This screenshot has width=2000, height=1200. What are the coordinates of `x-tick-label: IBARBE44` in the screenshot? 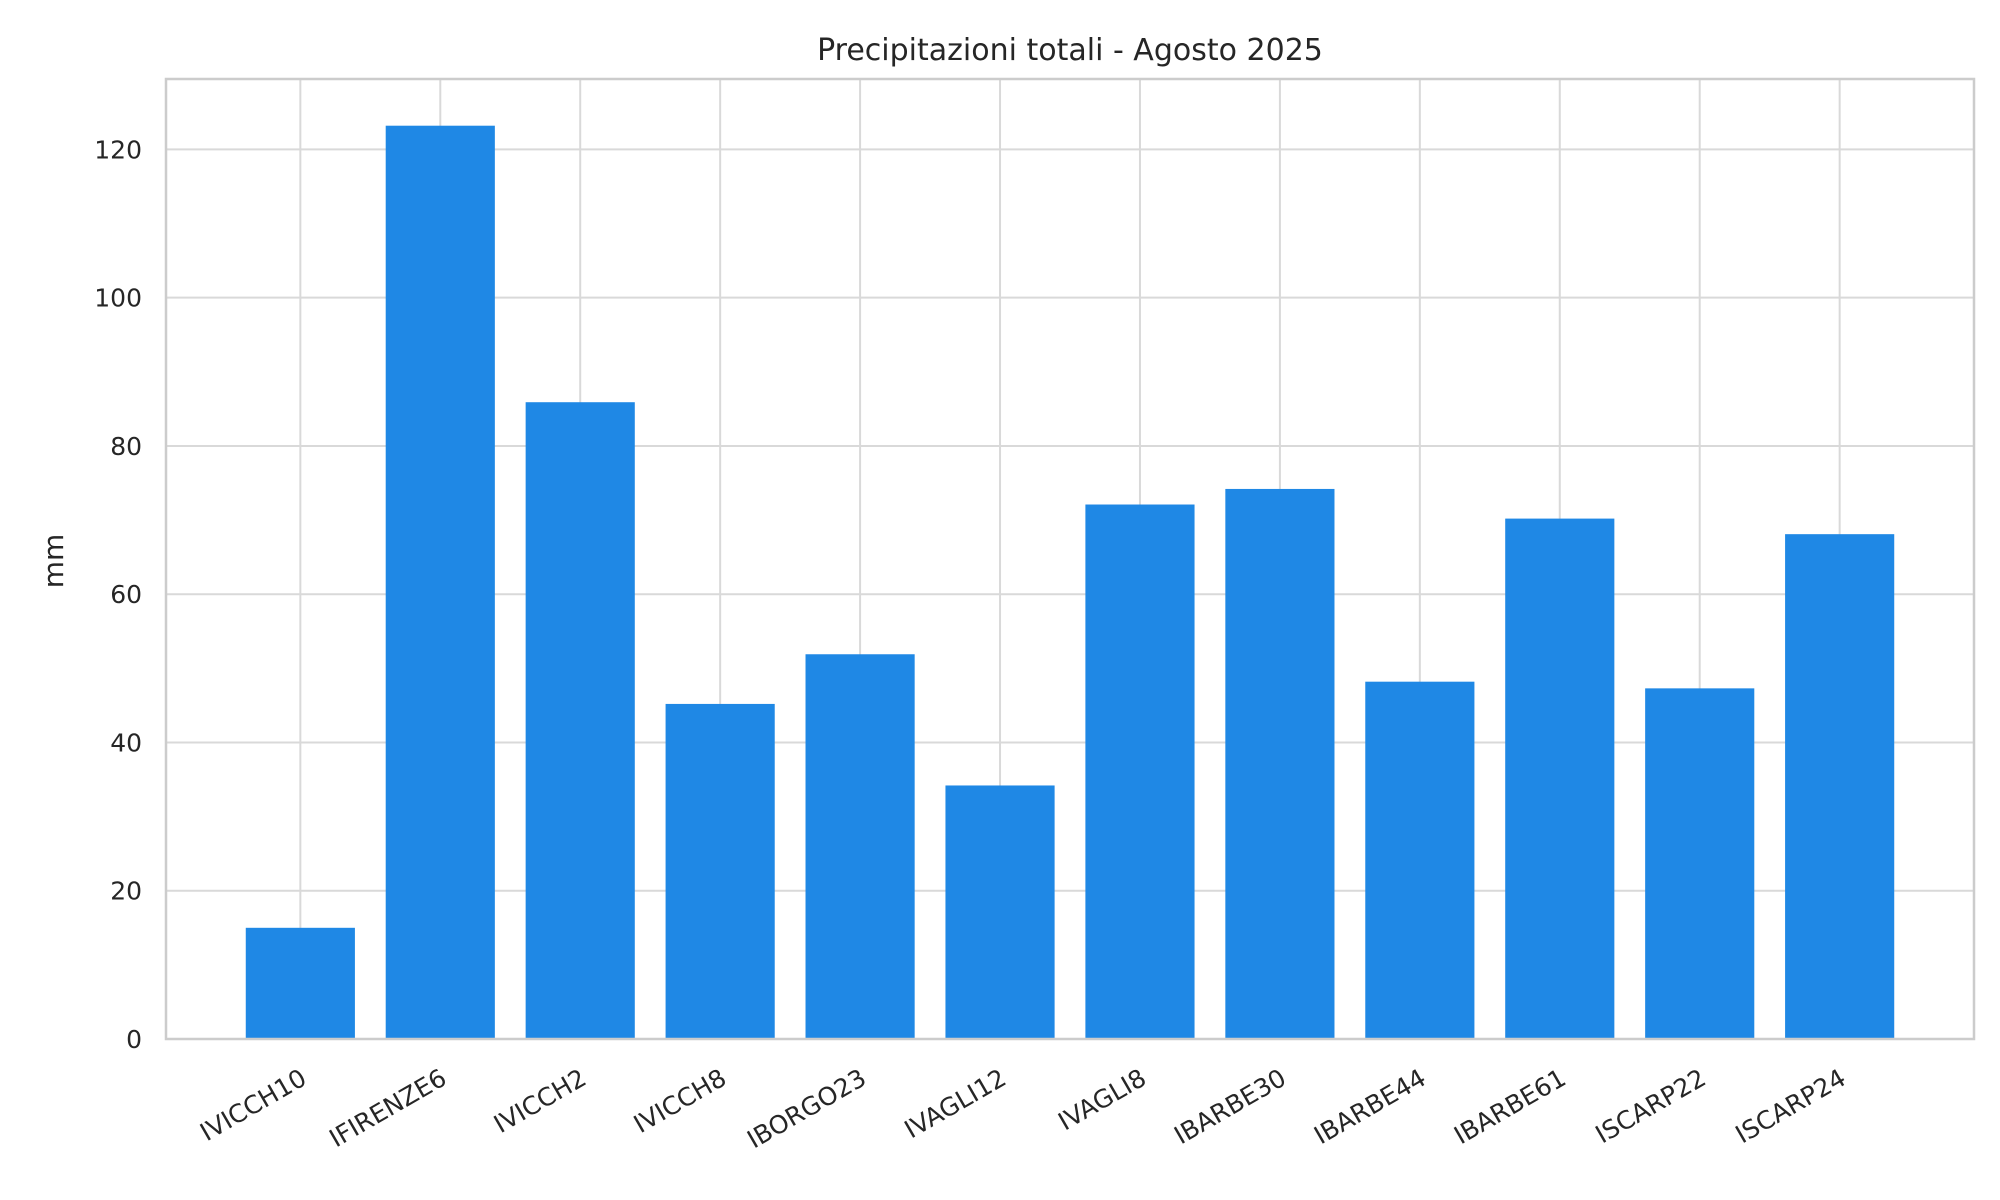 It's located at (1370, 1106).